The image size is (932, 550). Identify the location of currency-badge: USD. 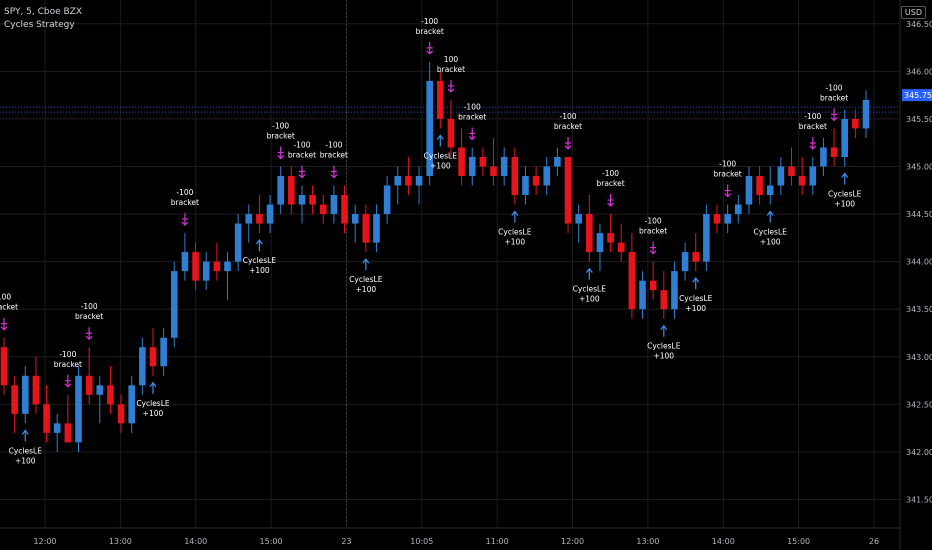
(913, 12).